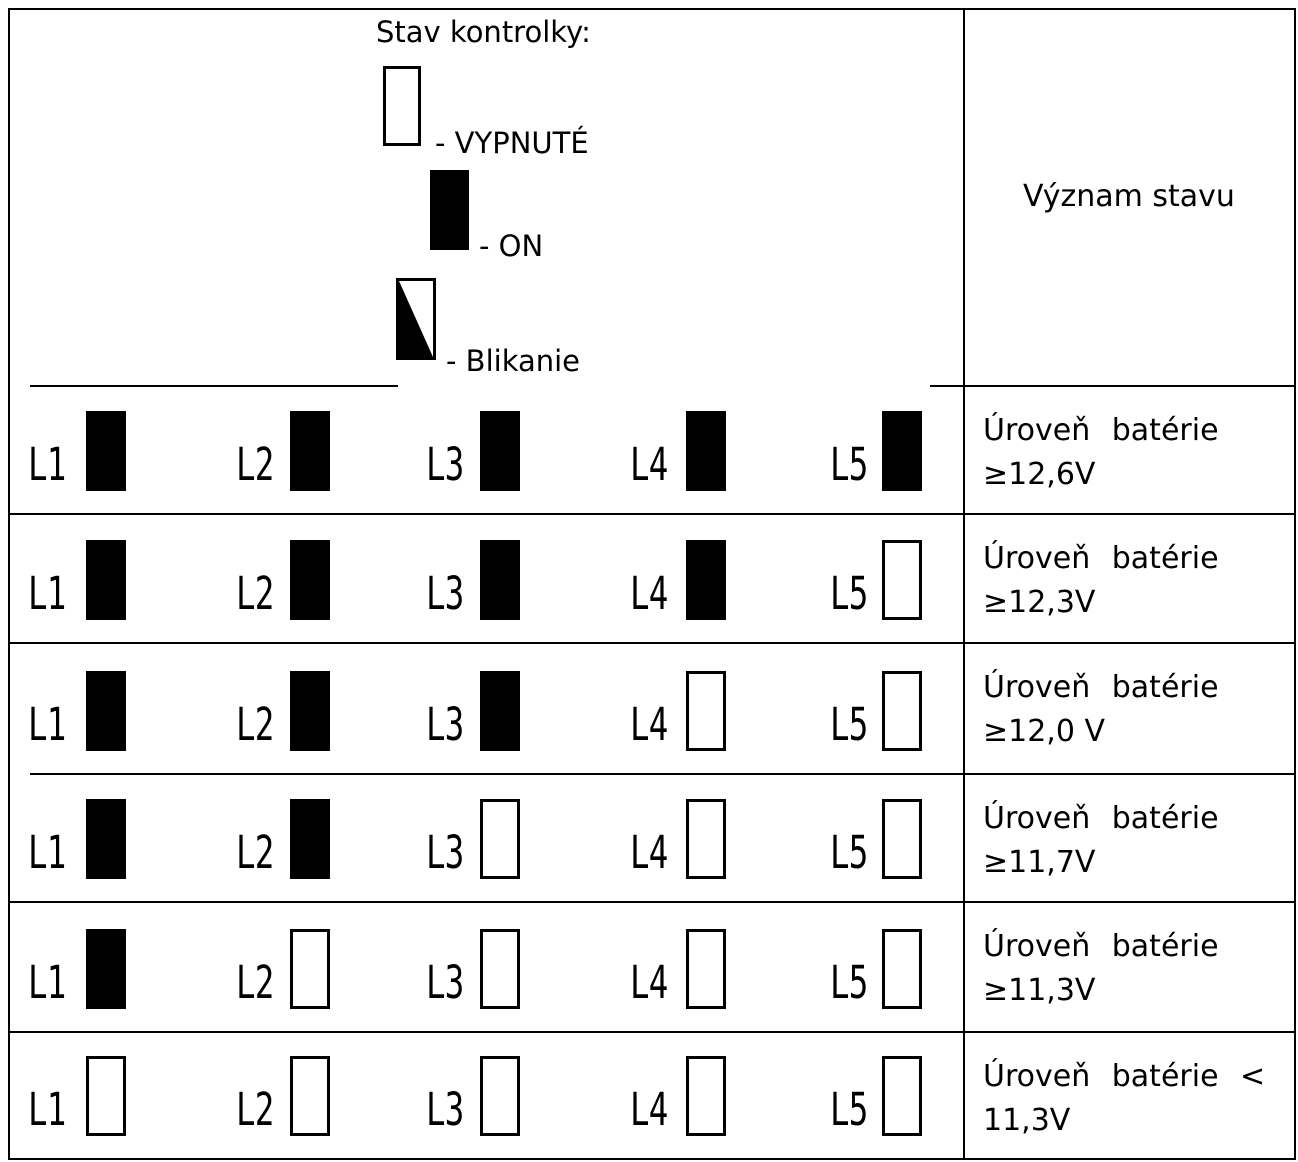 The image size is (1298, 1162). What do you see at coordinates (652, 1159) in the screenshot?
I see `table-border-bottom` at bounding box center [652, 1159].